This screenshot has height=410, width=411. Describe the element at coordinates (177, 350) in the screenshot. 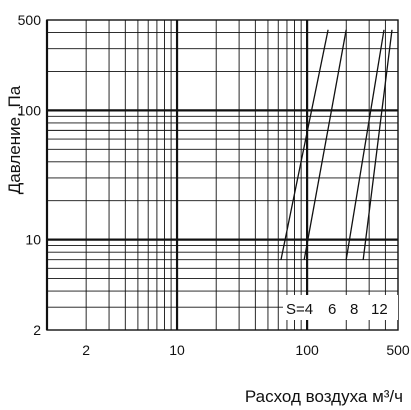

I see `x-tick-label: 10` at that location.